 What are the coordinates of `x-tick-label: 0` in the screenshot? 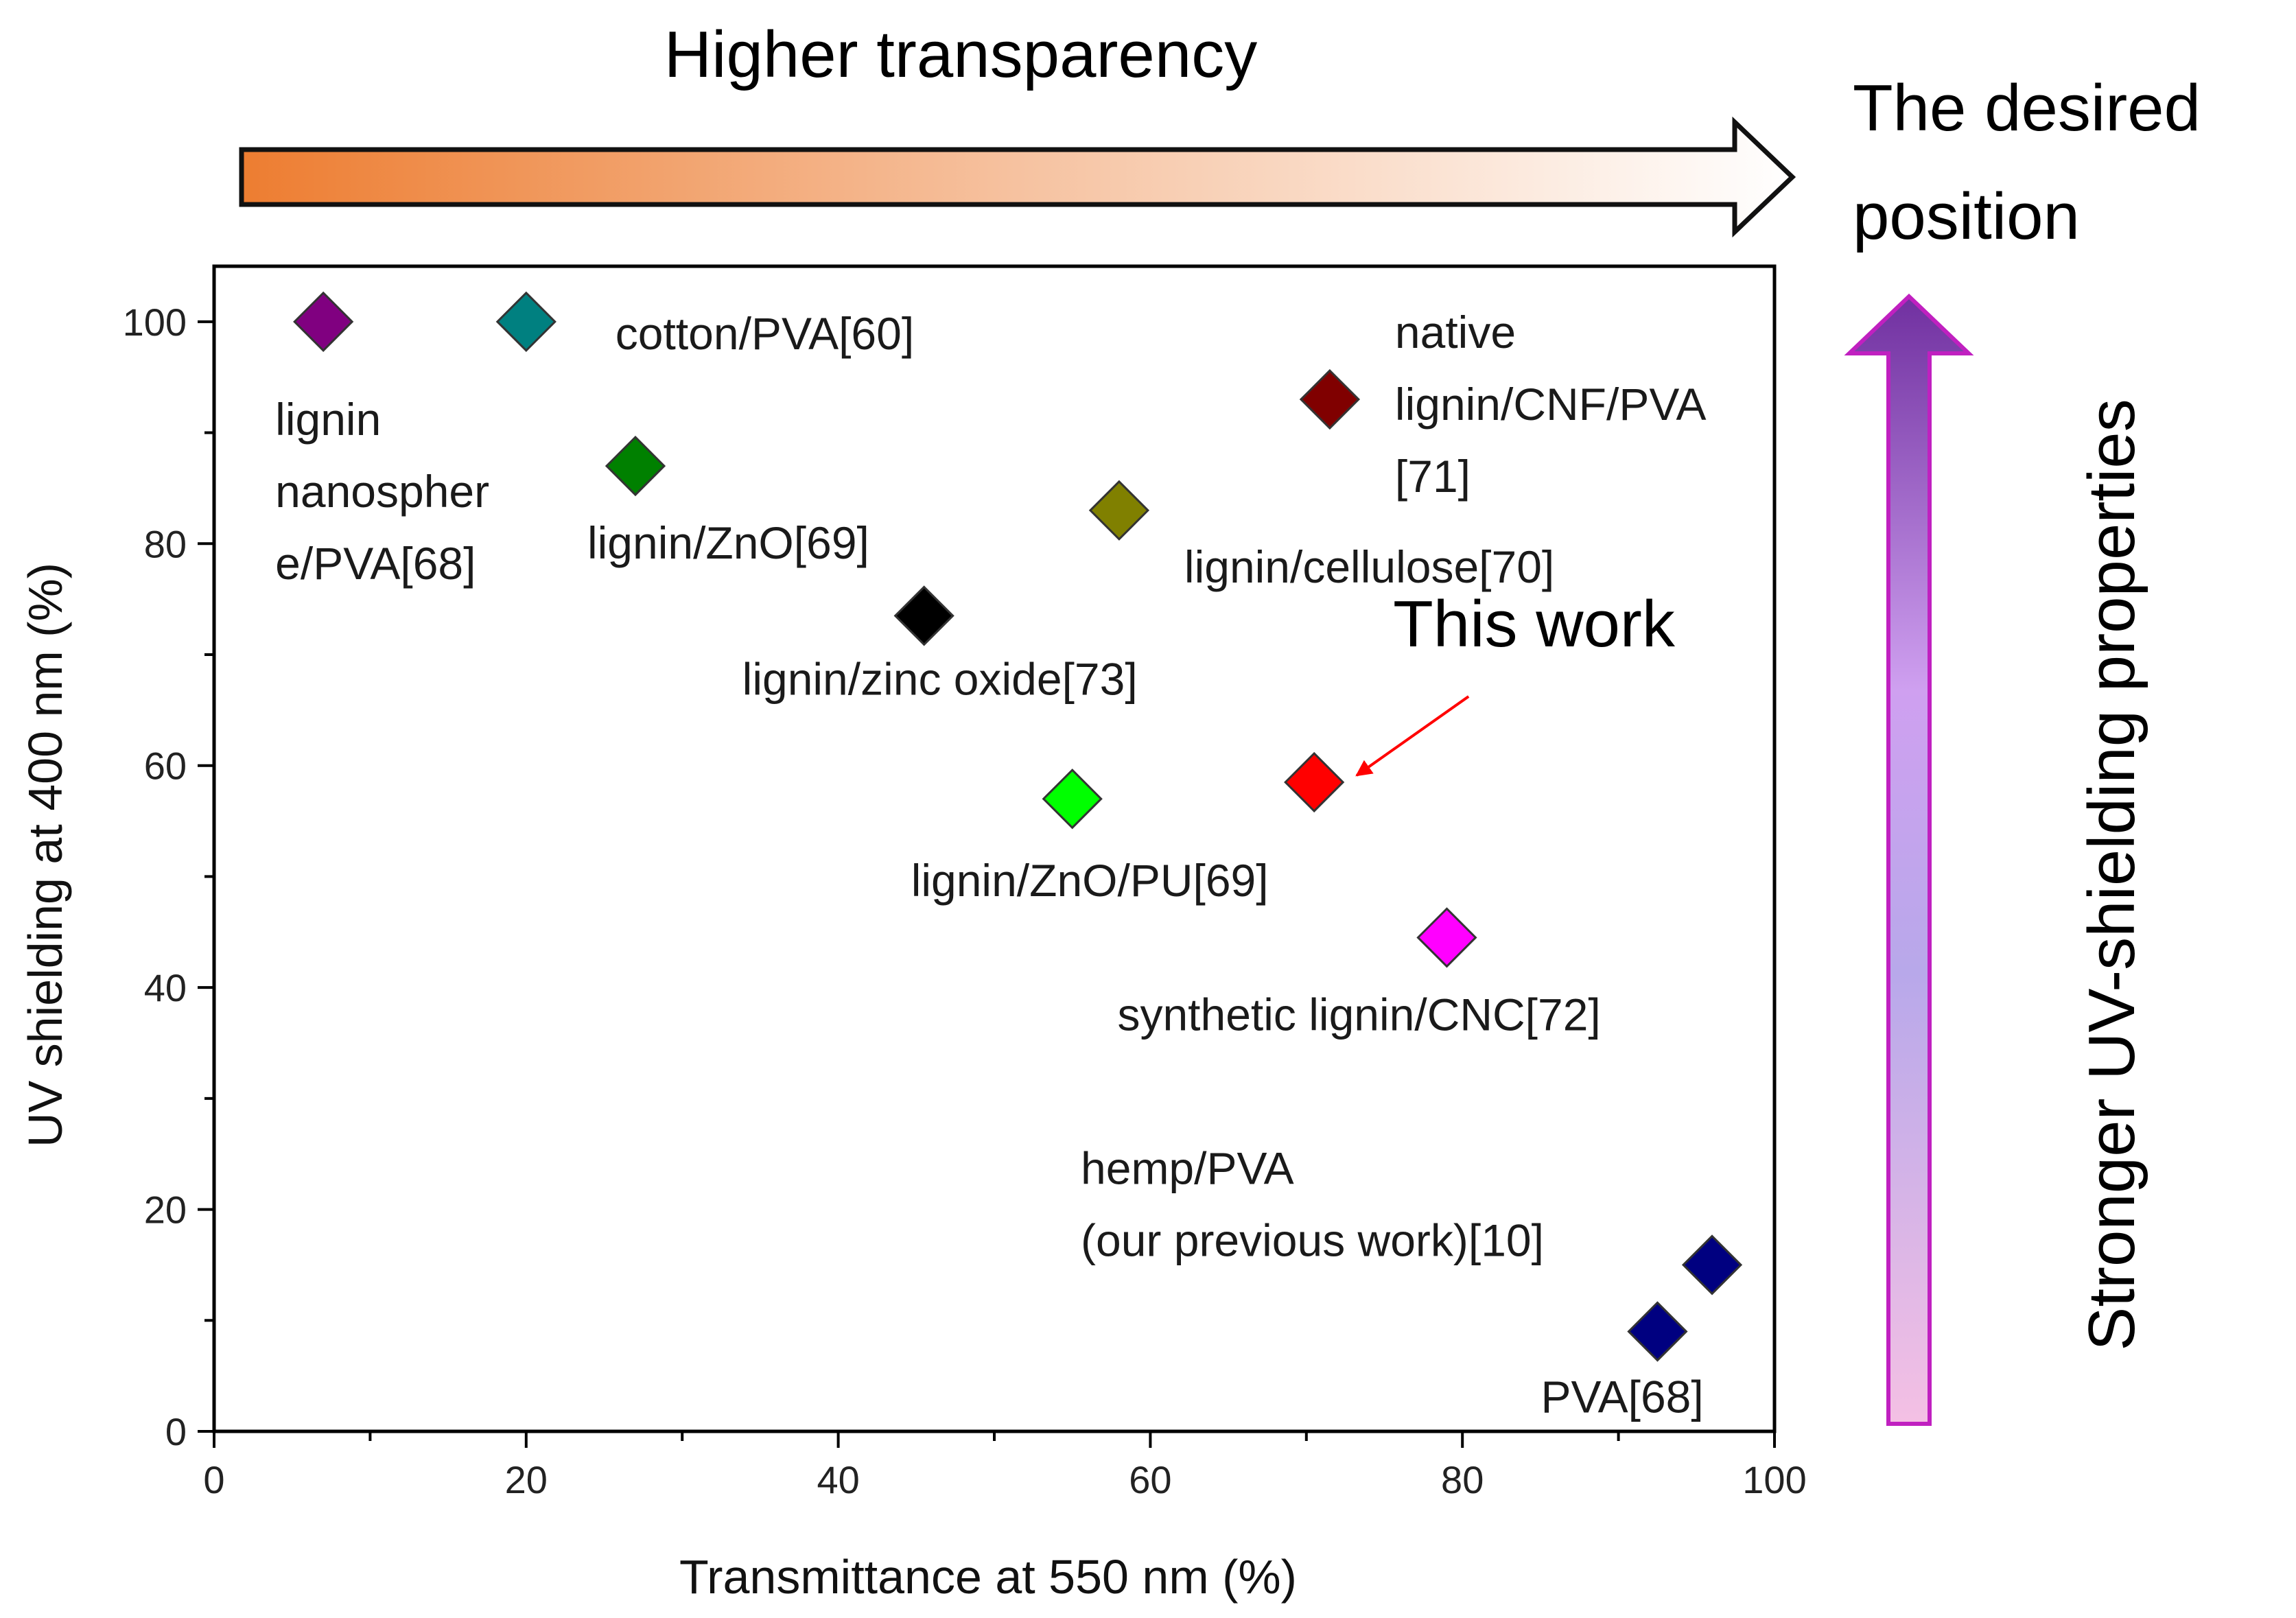 It's located at (213, 1479).